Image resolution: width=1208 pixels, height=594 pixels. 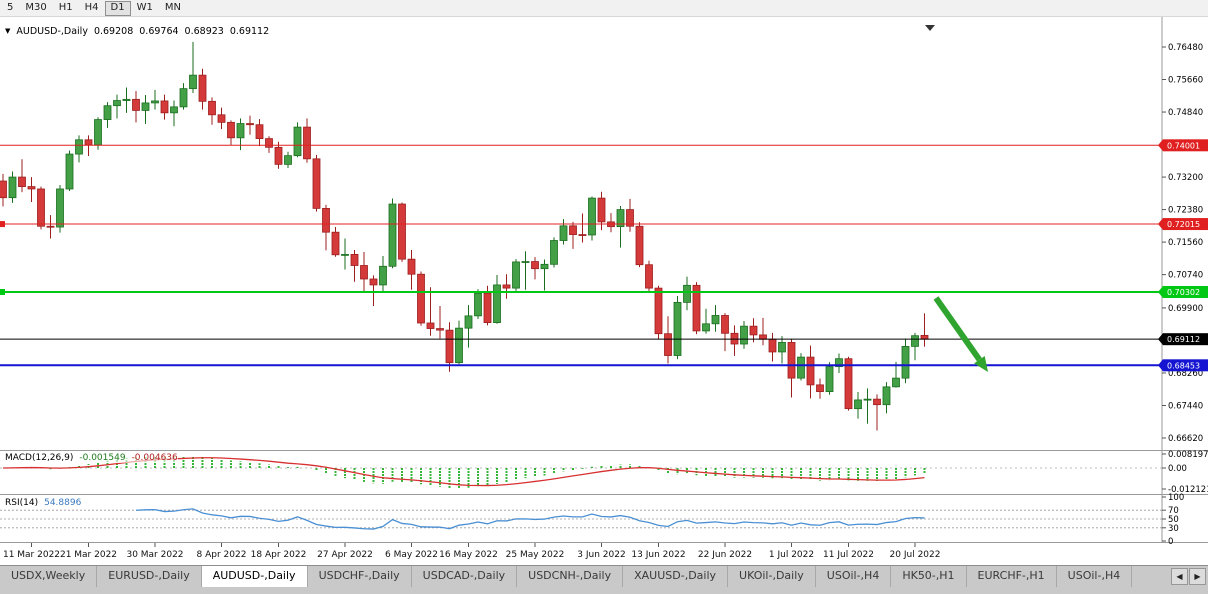 What do you see at coordinates (66, 8) in the screenshot?
I see `timeframe-button-h1: H1` at bounding box center [66, 8].